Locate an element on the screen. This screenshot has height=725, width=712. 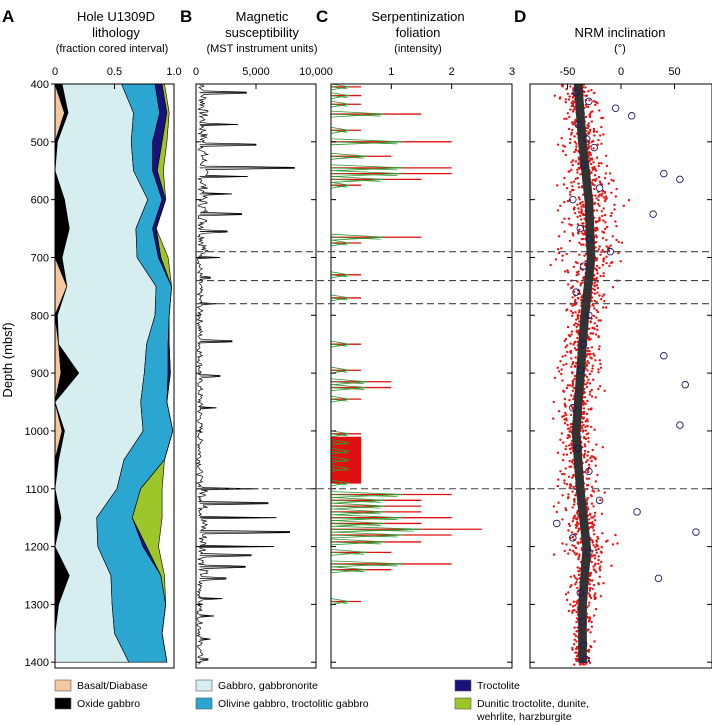
susceptibility-trace is located at coordinates (245, 374).